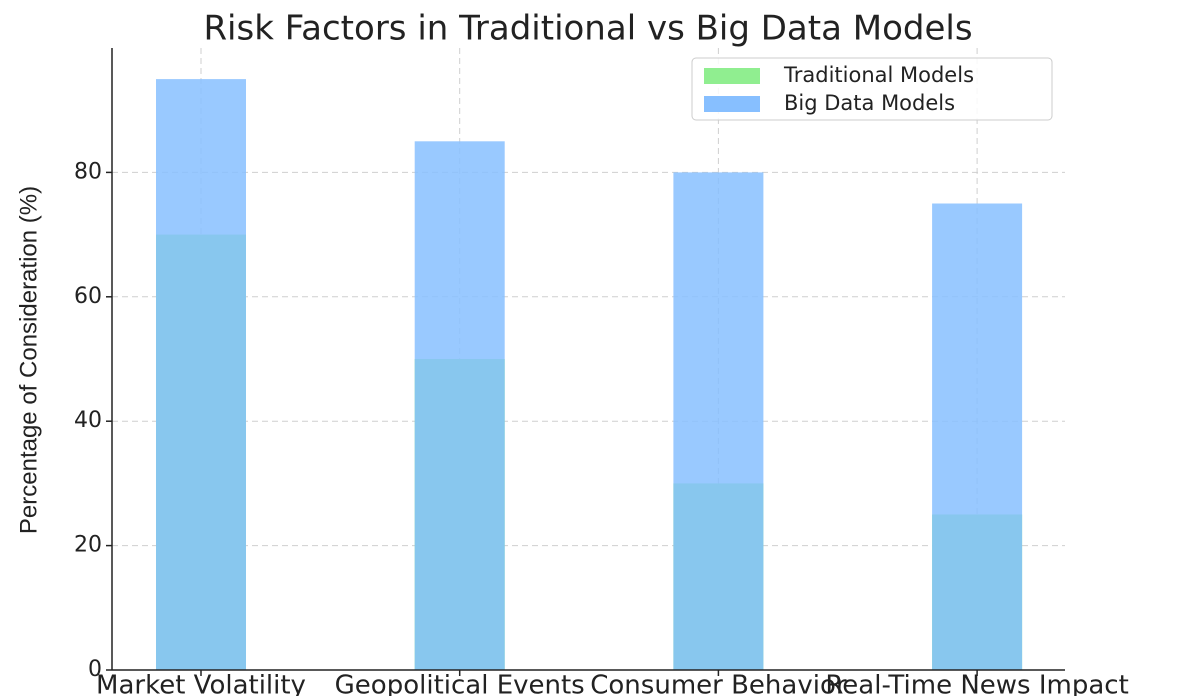 Image resolution: width=1185 pixels, height=696 pixels. I want to click on legend: Traditional Models Big Data Models, so click(872, 89).